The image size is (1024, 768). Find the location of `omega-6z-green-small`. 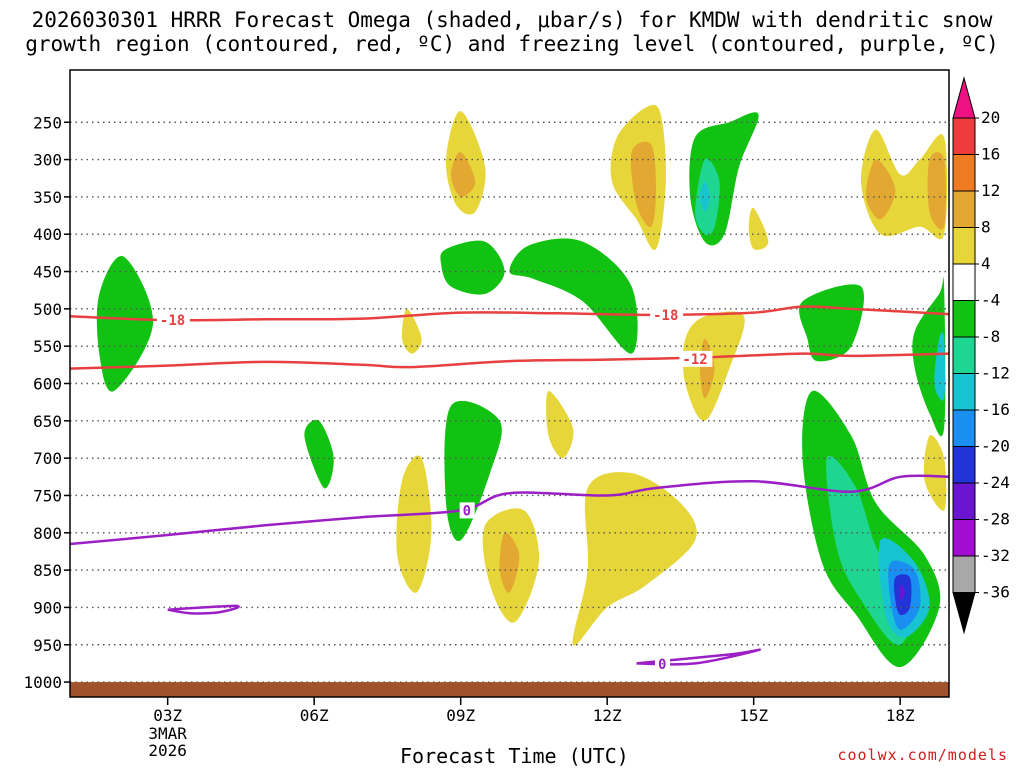

omega-6z-green-small is located at coordinates (319, 454).